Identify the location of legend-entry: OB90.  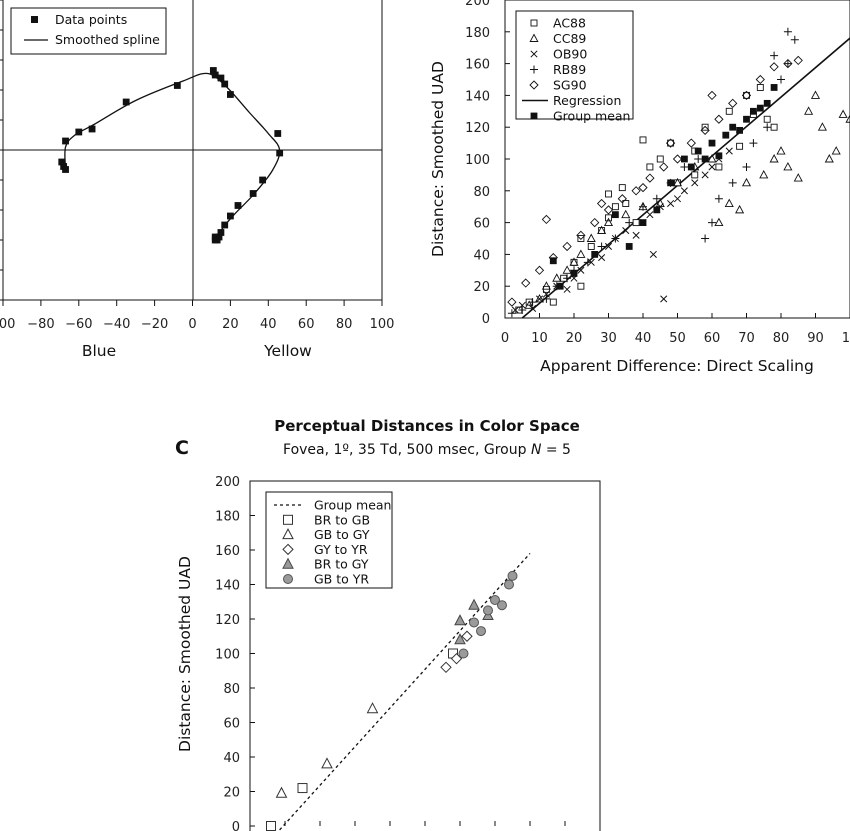
(570, 54).